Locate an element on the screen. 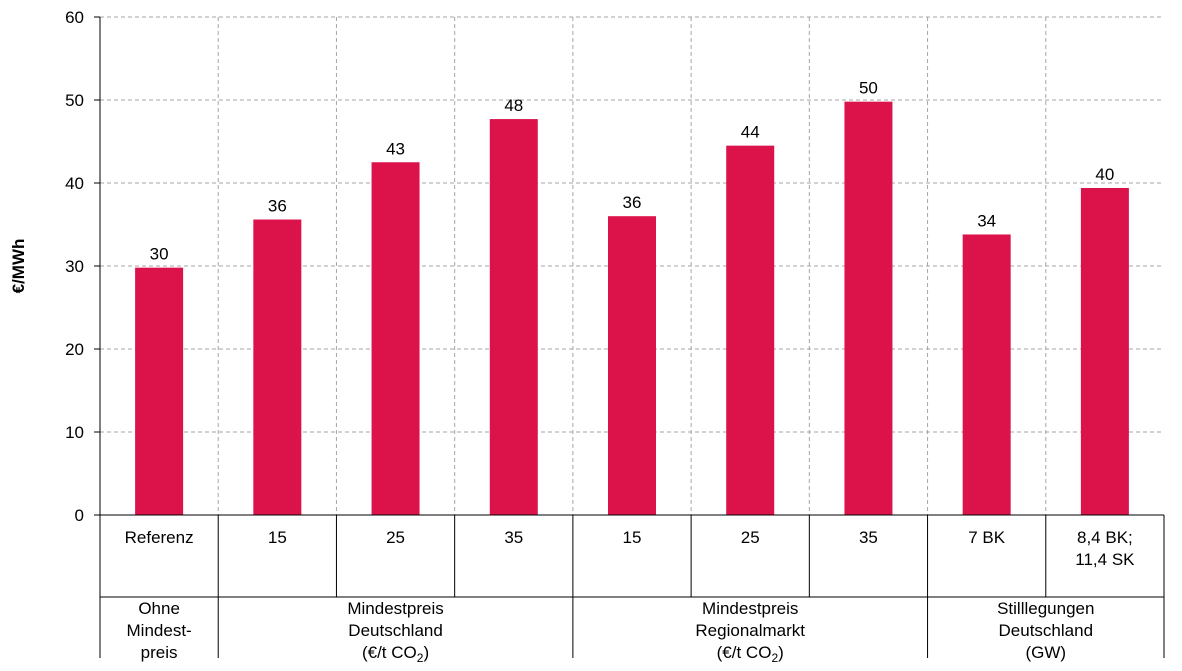 The height and width of the screenshot is (671, 1182). group-label: Stilllegungen is located at coordinates (1045, 608).